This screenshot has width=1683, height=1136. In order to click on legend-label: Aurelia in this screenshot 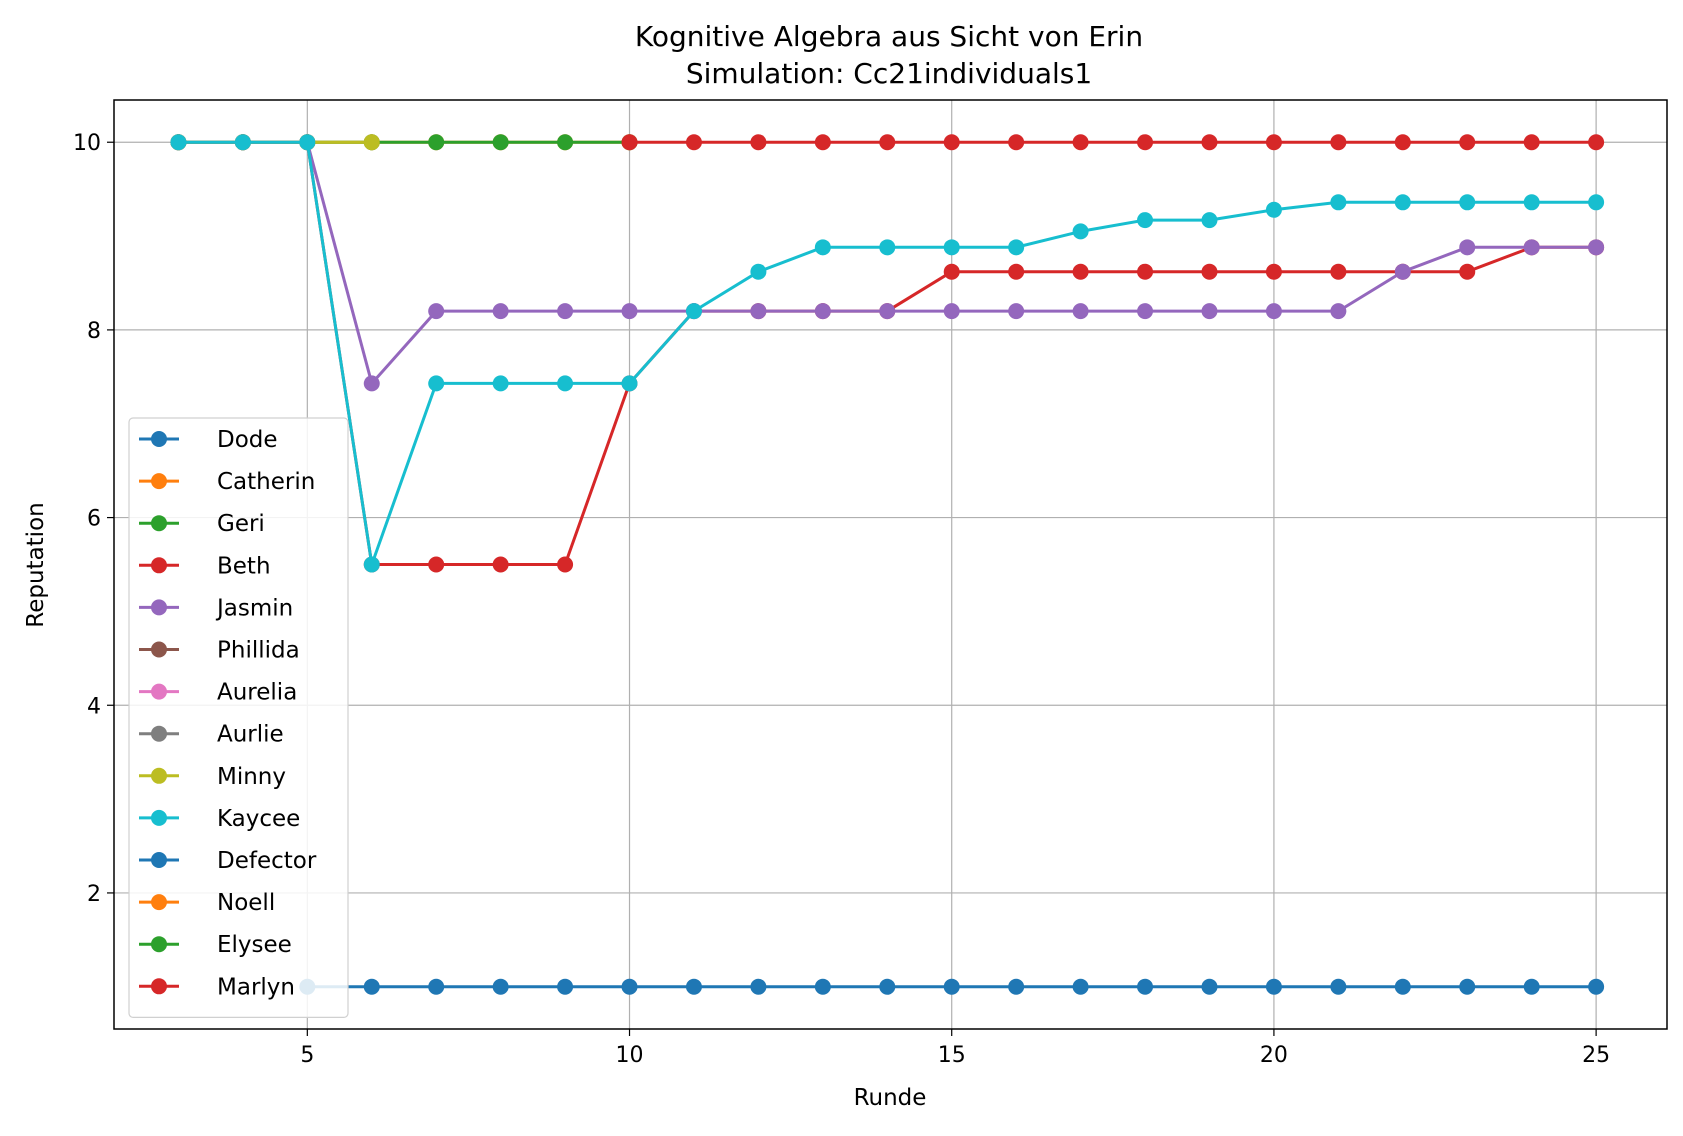, I will do `click(257, 693)`.